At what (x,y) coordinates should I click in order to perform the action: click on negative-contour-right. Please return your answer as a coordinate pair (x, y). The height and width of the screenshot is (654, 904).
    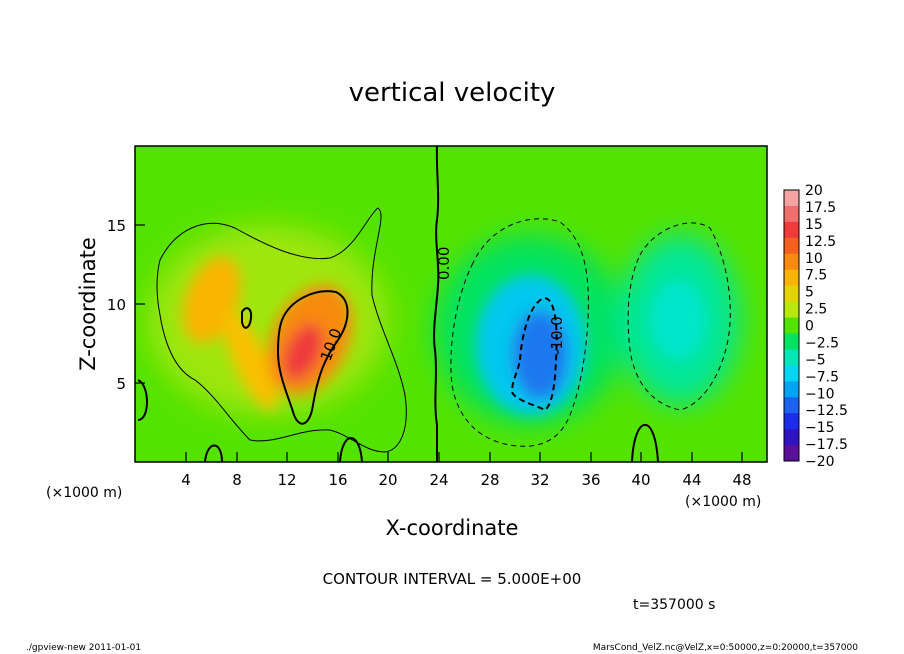
    Looking at the image, I should click on (679, 316).